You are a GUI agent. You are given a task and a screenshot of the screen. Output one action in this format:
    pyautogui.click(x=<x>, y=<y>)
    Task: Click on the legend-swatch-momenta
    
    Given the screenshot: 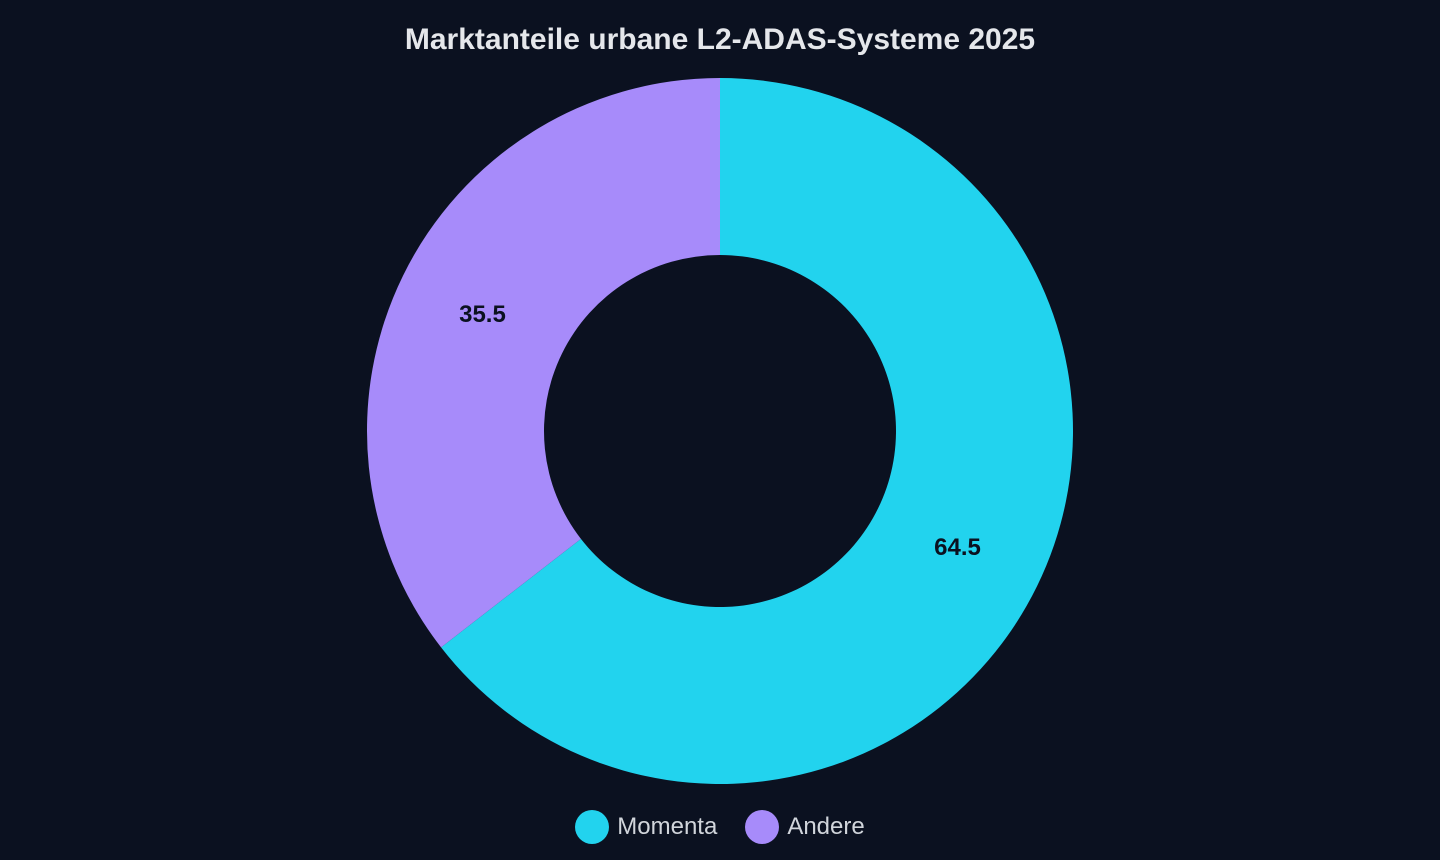 What is the action you would take?
    pyautogui.click(x=592, y=827)
    